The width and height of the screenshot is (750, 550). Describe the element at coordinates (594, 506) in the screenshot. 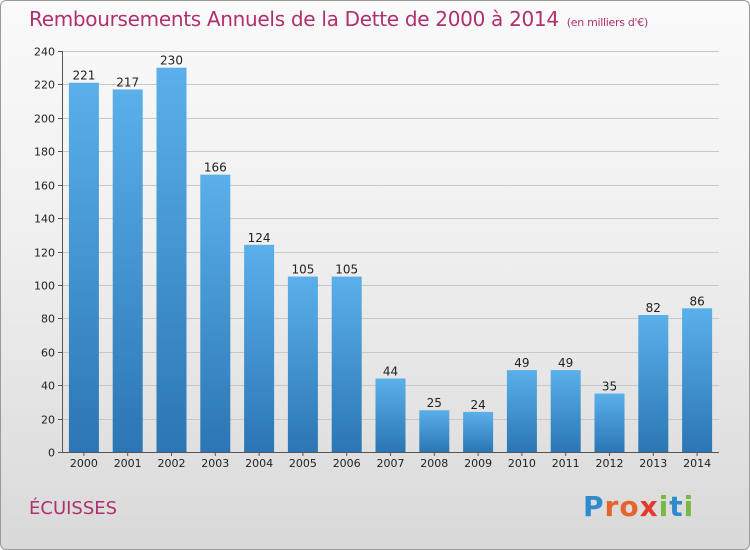

I see `logo-letter: P` at that location.